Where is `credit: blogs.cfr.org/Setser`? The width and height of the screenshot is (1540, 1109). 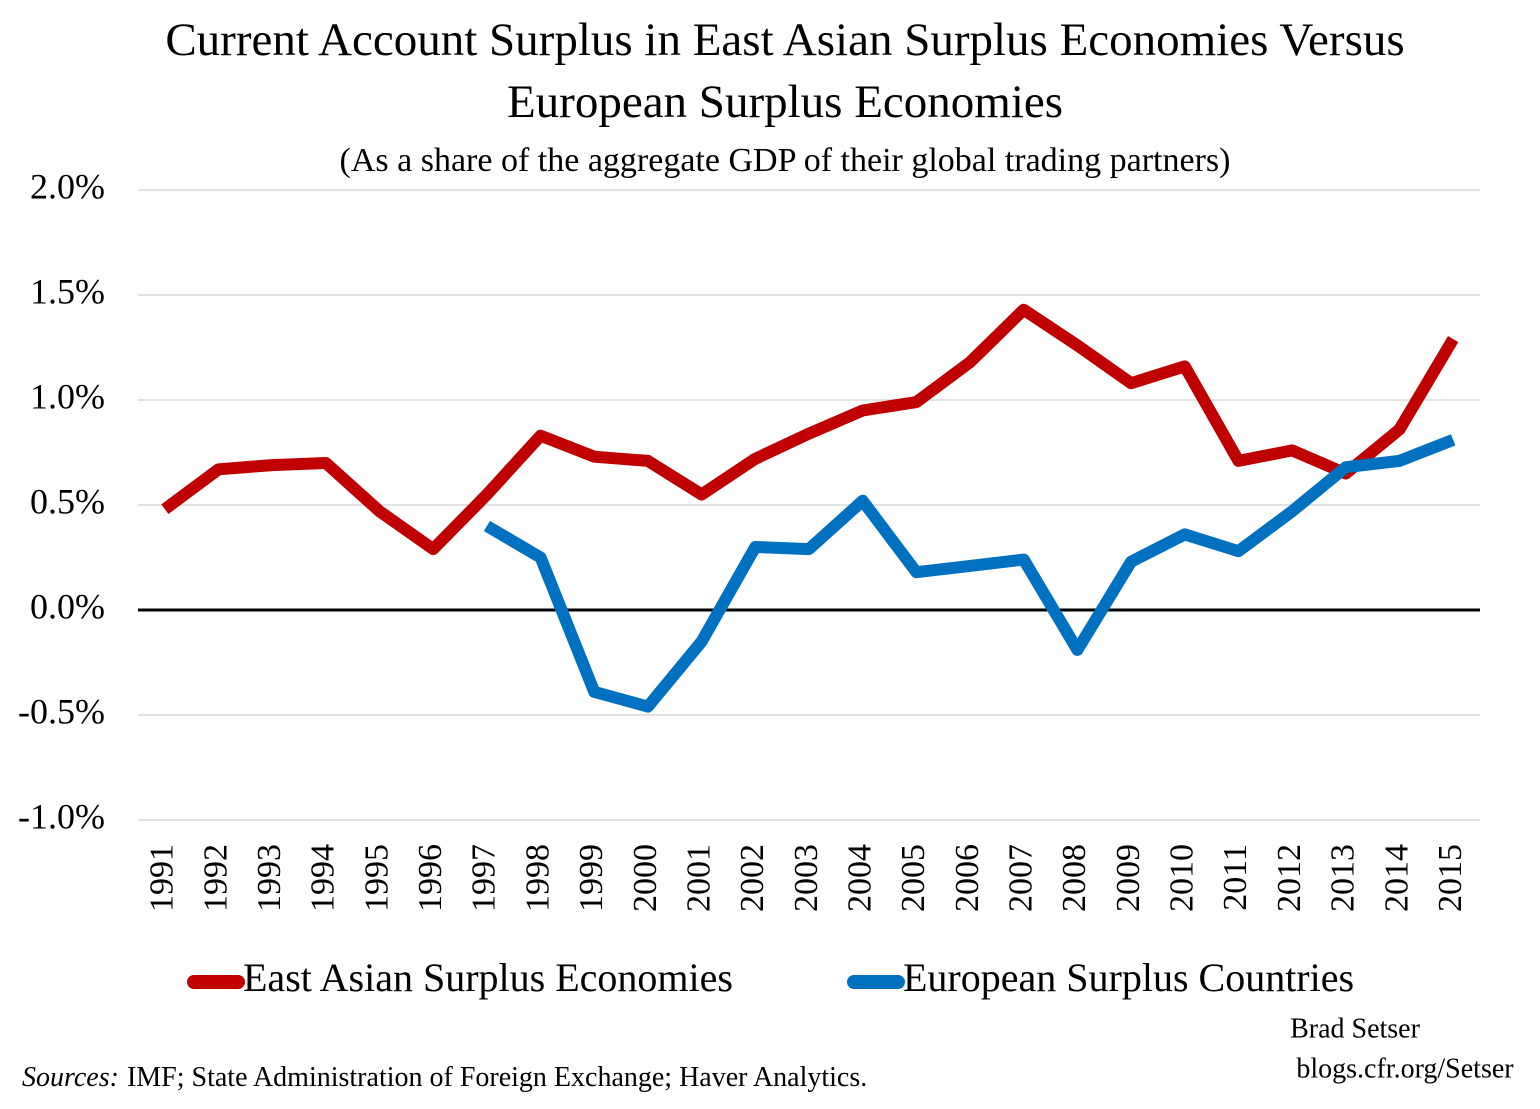 credit: blogs.cfr.org/Setser is located at coordinates (1405, 1068).